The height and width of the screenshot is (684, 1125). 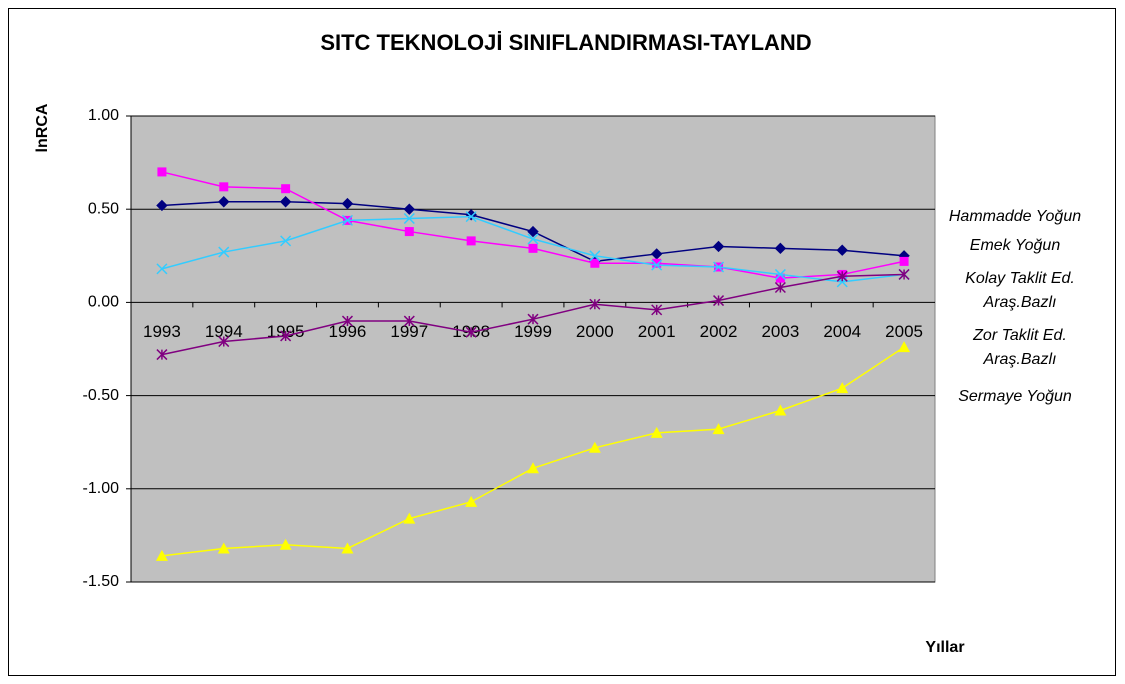 What do you see at coordinates (101, 581) in the screenshot?
I see `y-tick-label: -1.50` at bounding box center [101, 581].